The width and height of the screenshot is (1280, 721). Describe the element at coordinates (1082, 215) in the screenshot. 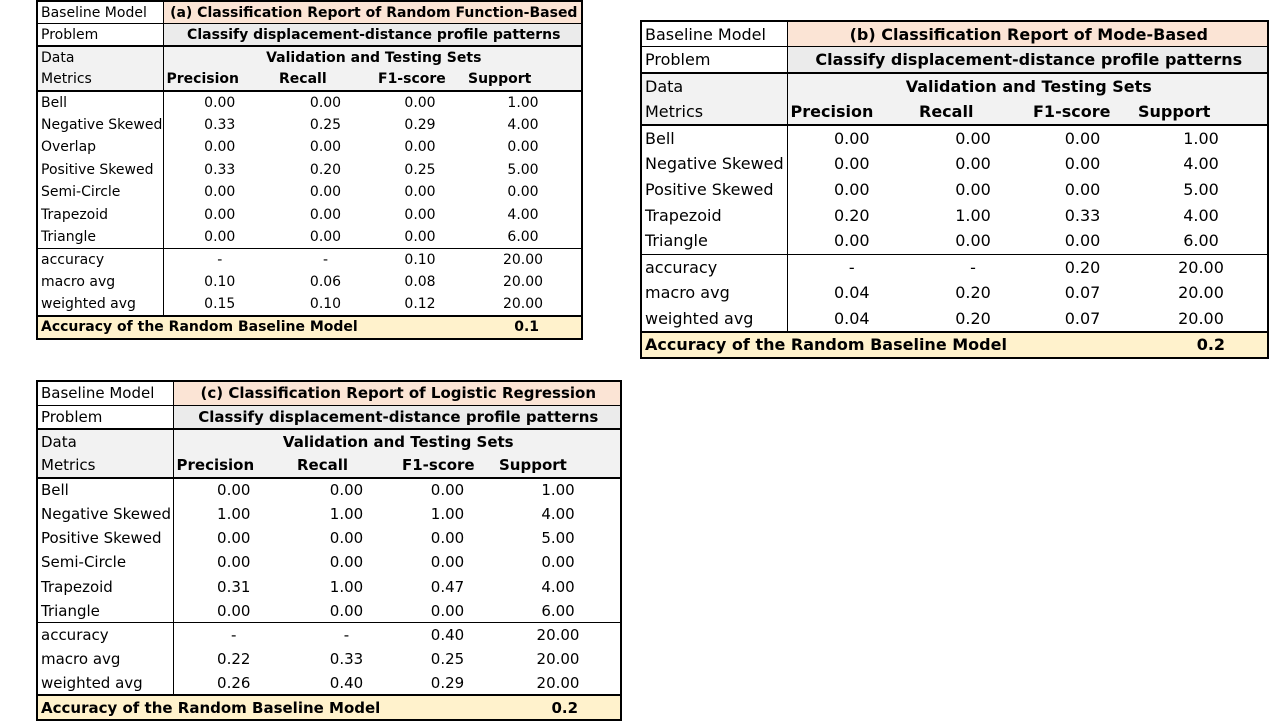

I see `metric-value: 0.33` at that location.